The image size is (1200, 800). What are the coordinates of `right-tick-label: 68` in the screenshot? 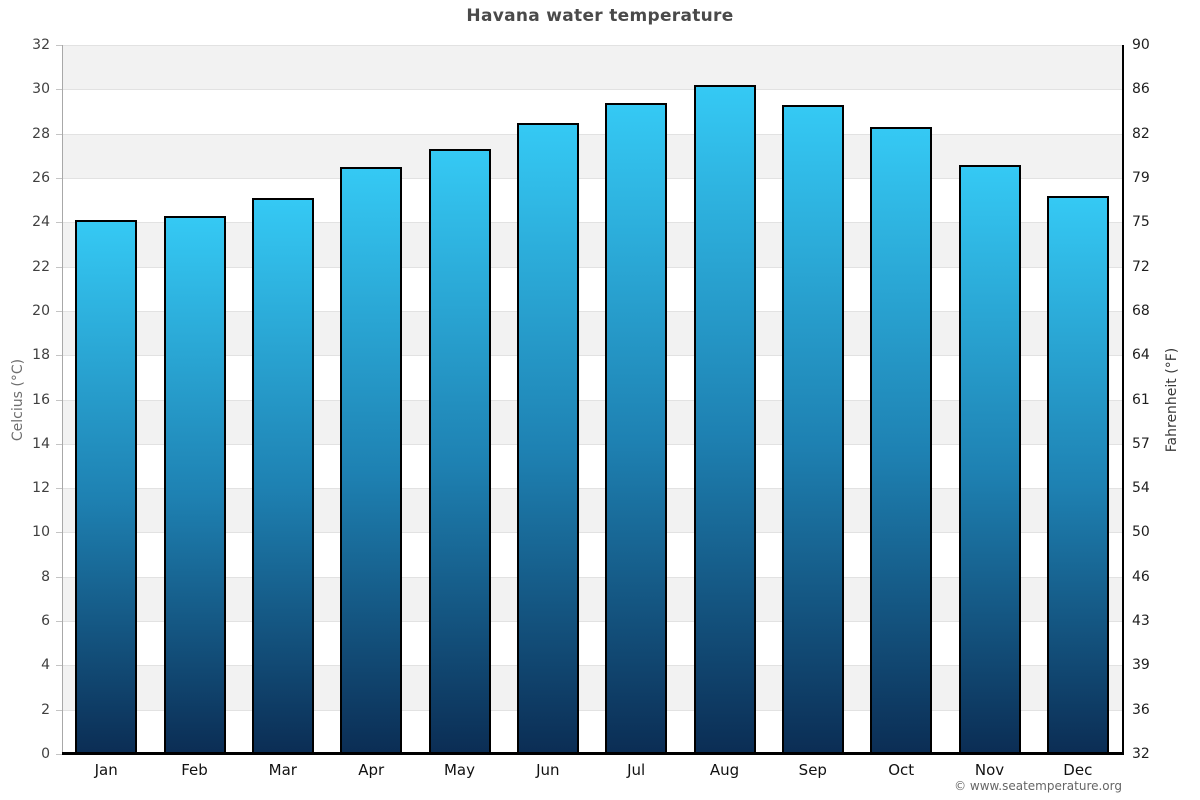 It's located at (1141, 310).